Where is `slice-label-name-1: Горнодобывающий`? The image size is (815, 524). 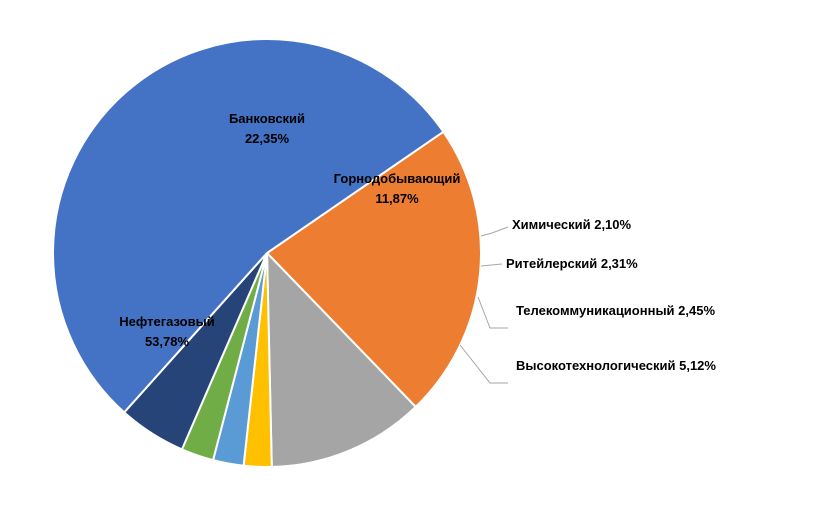
slice-label-name-1: Горнодобывающий is located at coordinates (397, 178).